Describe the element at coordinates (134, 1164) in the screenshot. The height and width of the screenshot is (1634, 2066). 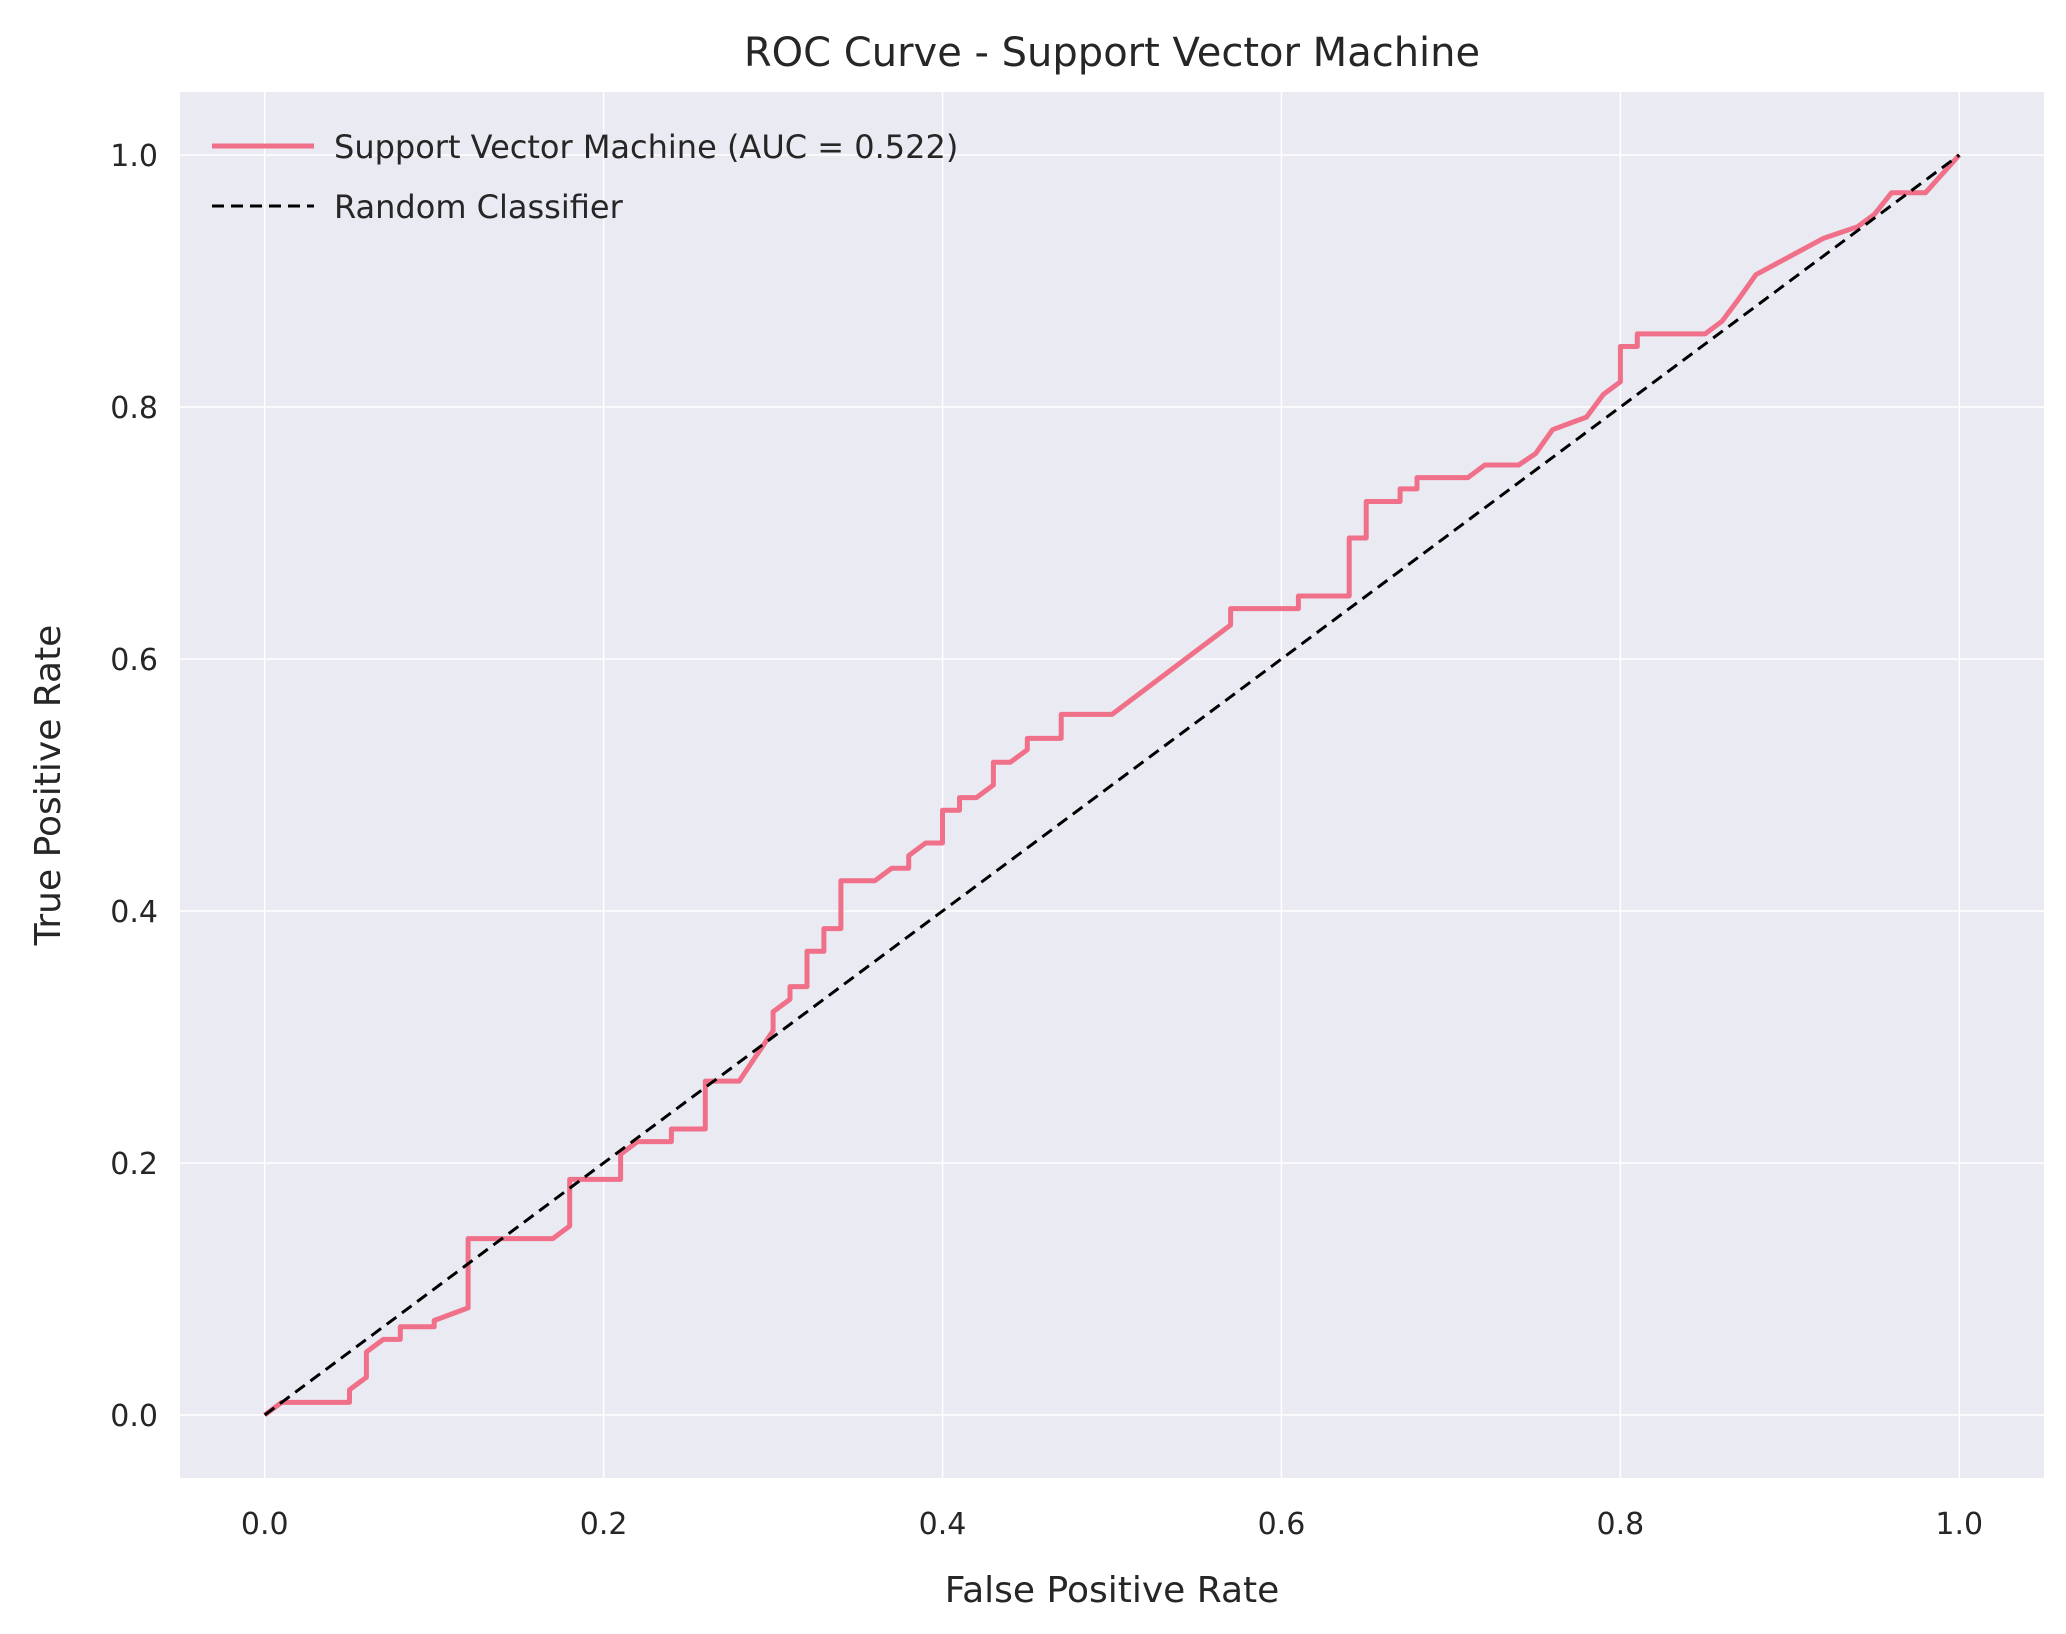
I see `y-tick-label: 0.2` at that location.